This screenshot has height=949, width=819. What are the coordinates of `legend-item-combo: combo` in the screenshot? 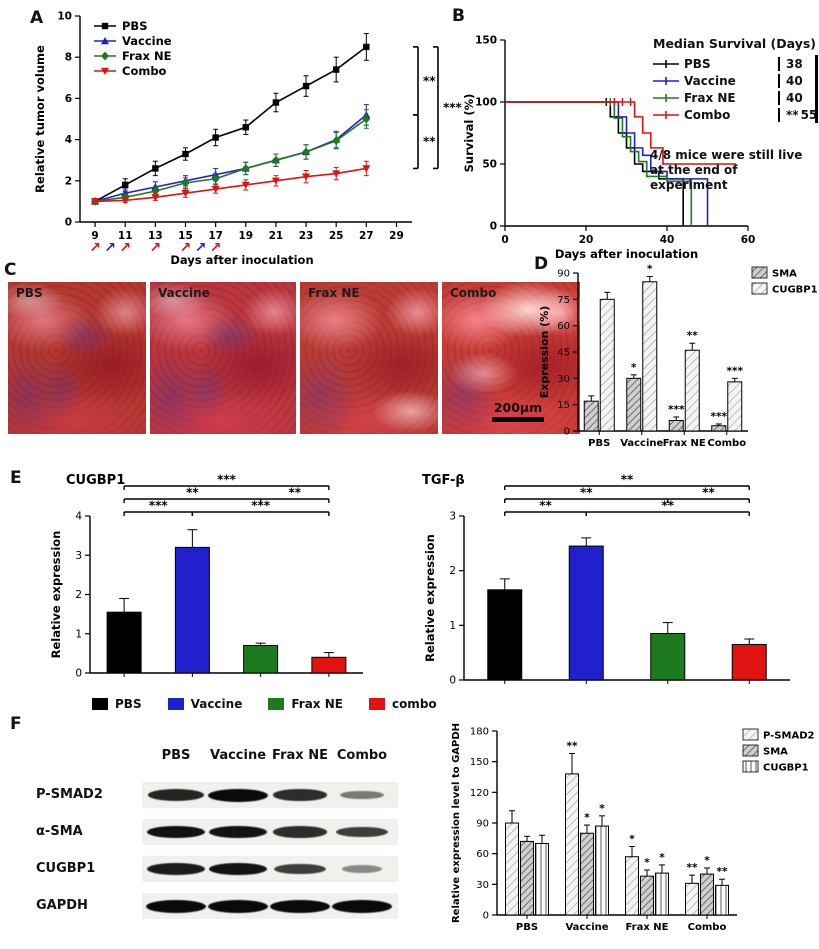 It's located at (402, 704).